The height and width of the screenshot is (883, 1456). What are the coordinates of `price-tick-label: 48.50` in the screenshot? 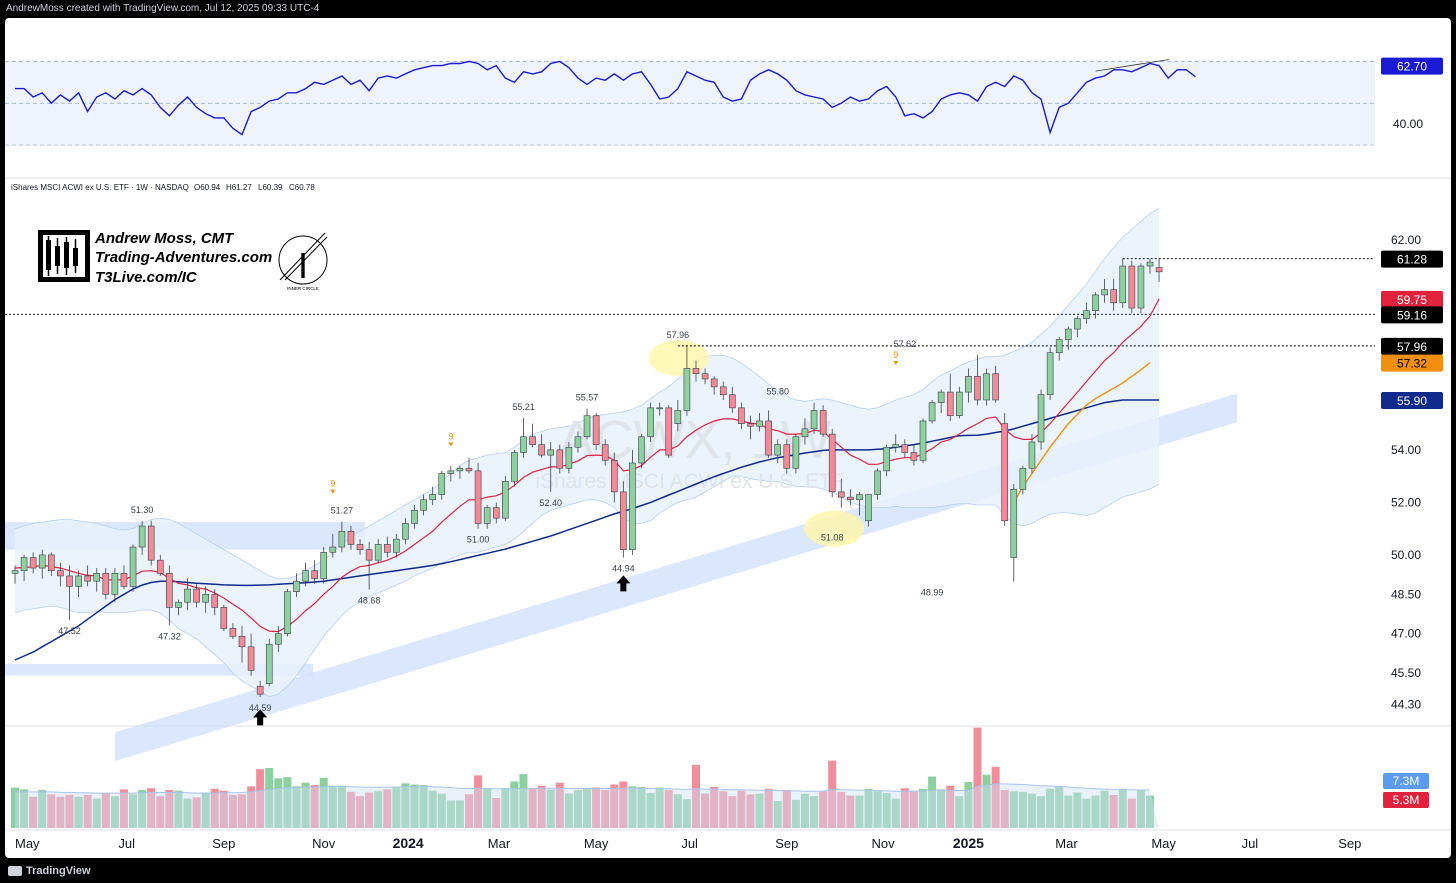 It's located at (1406, 594).